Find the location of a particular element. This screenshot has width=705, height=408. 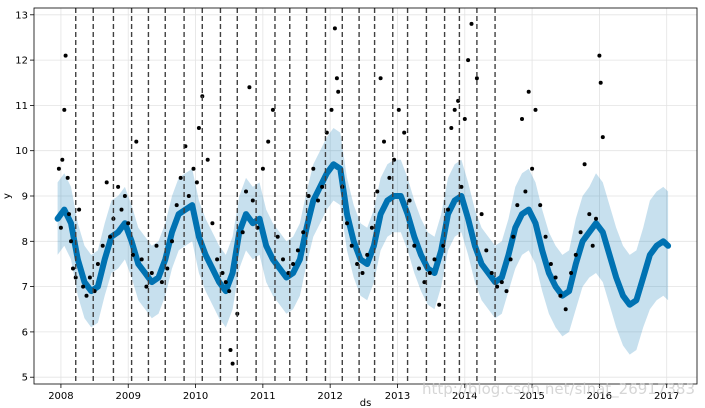

x-tick-label: 2011 is located at coordinates (262, 396).